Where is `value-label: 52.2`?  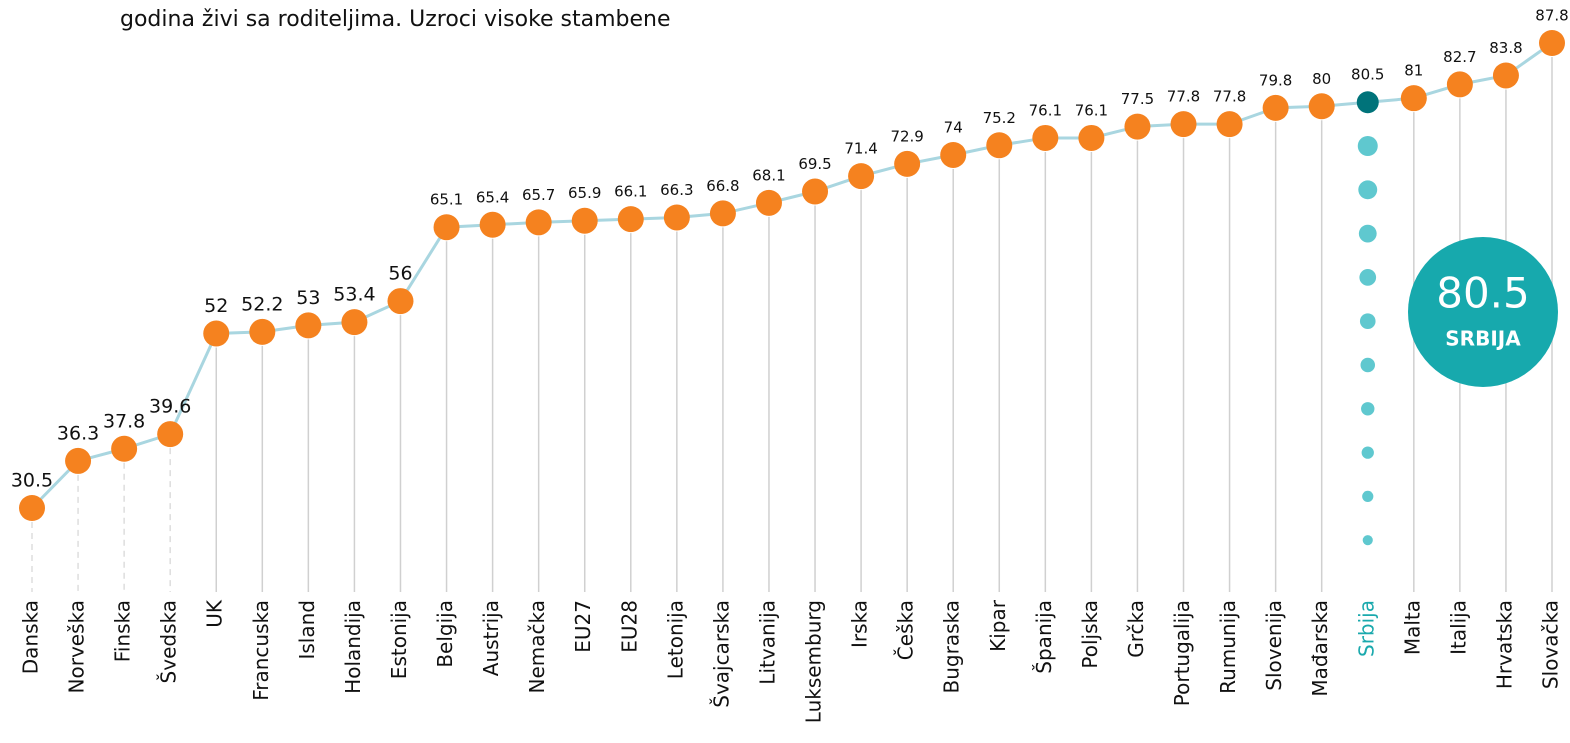 value-label: 52.2 is located at coordinates (262, 304).